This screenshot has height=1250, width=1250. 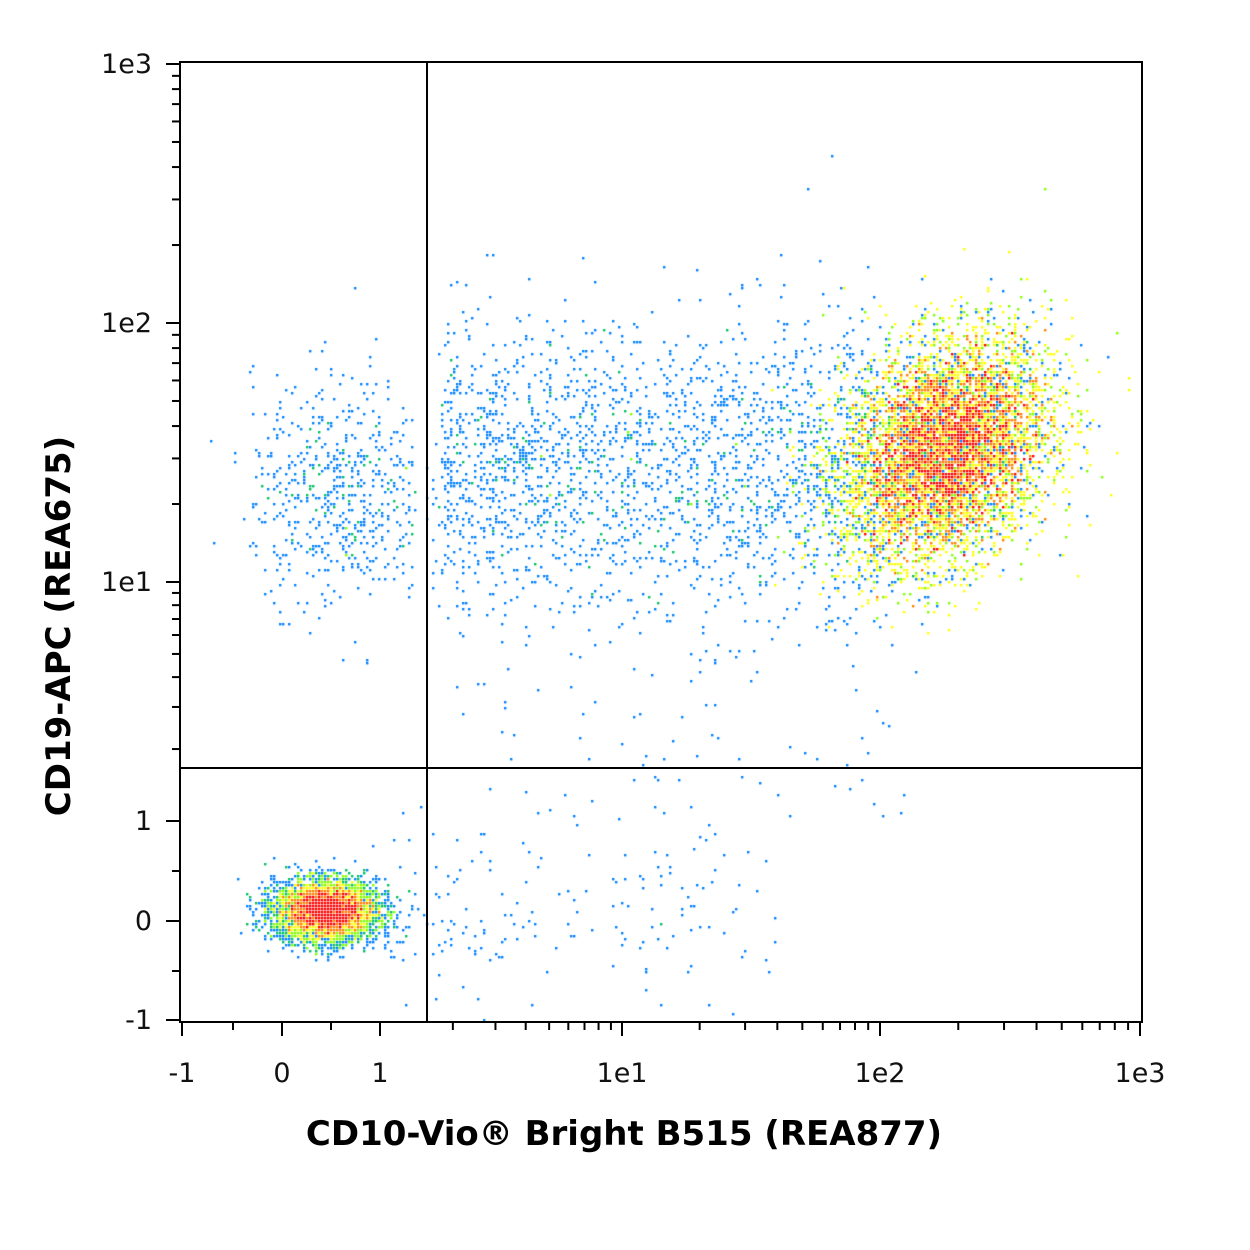 I want to click on x-axis-title: CD10-Vio® Bright B515 (REA877), so click(x=624, y=1134).